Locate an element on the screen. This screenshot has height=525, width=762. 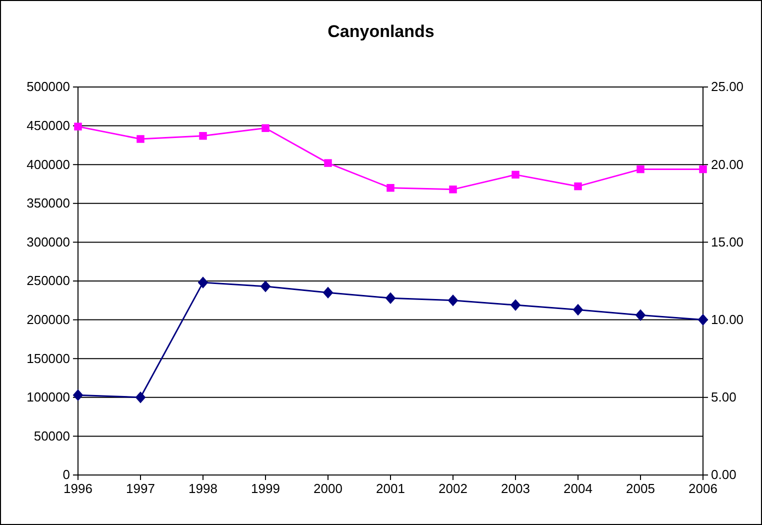
y2-tick-label: 25.00 is located at coordinates (727, 86).